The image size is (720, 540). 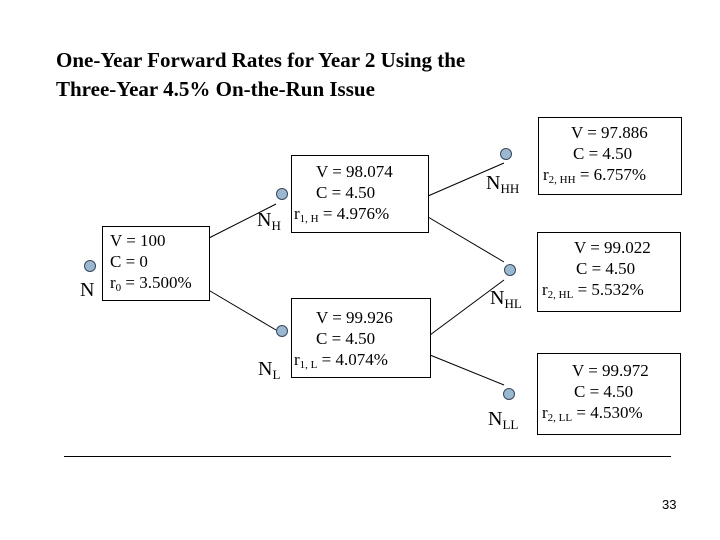 I want to click on node-nhh-coupon: C = 4.50, so click(x=603, y=153).